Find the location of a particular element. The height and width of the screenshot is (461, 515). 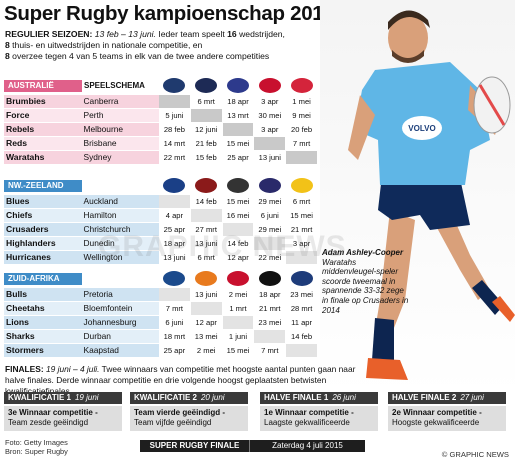

match-date-cell: 18 mrt is located at coordinates (174, 336).